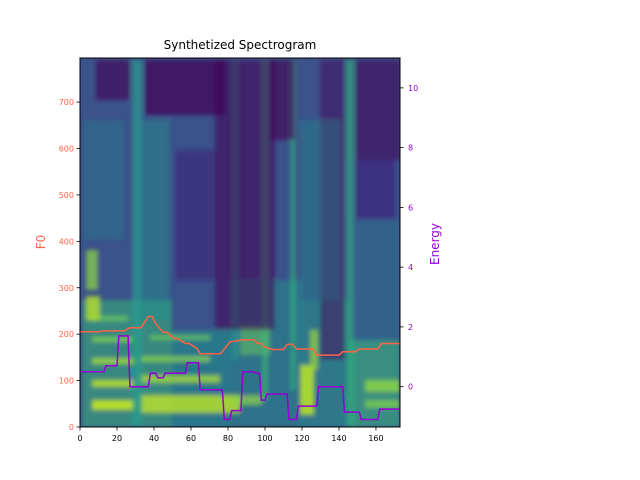  Describe the element at coordinates (240, 45) in the screenshot. I see `chart-title: Synthetized Spectrogram` at that location.